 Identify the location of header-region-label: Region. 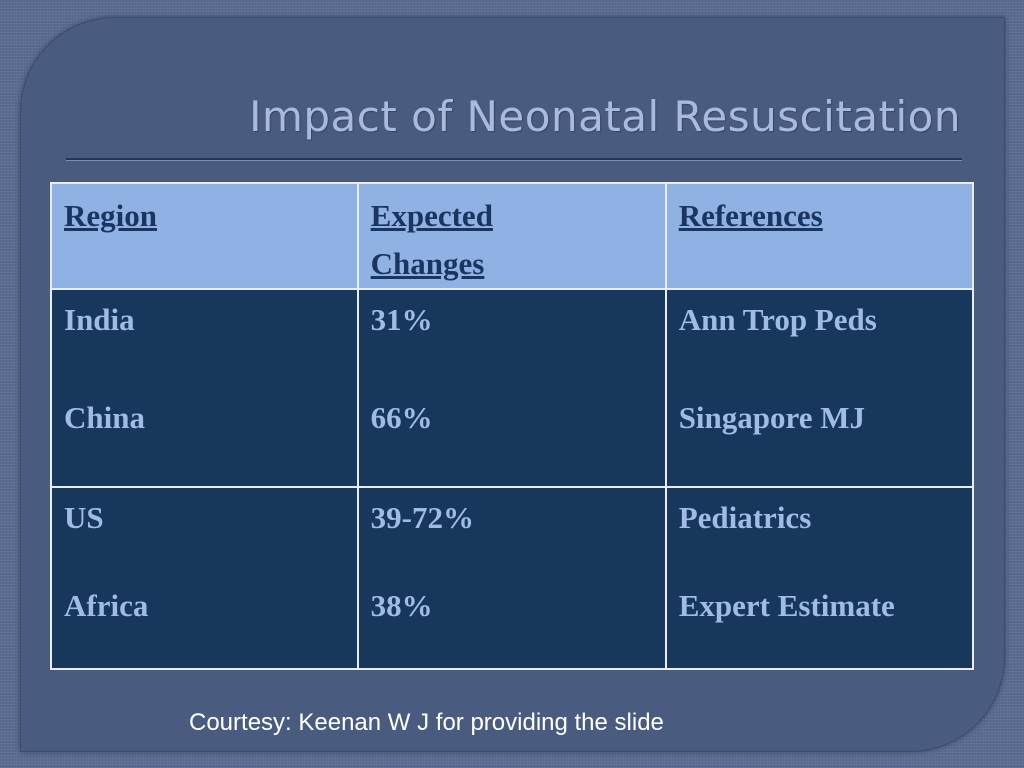
(110, 215).